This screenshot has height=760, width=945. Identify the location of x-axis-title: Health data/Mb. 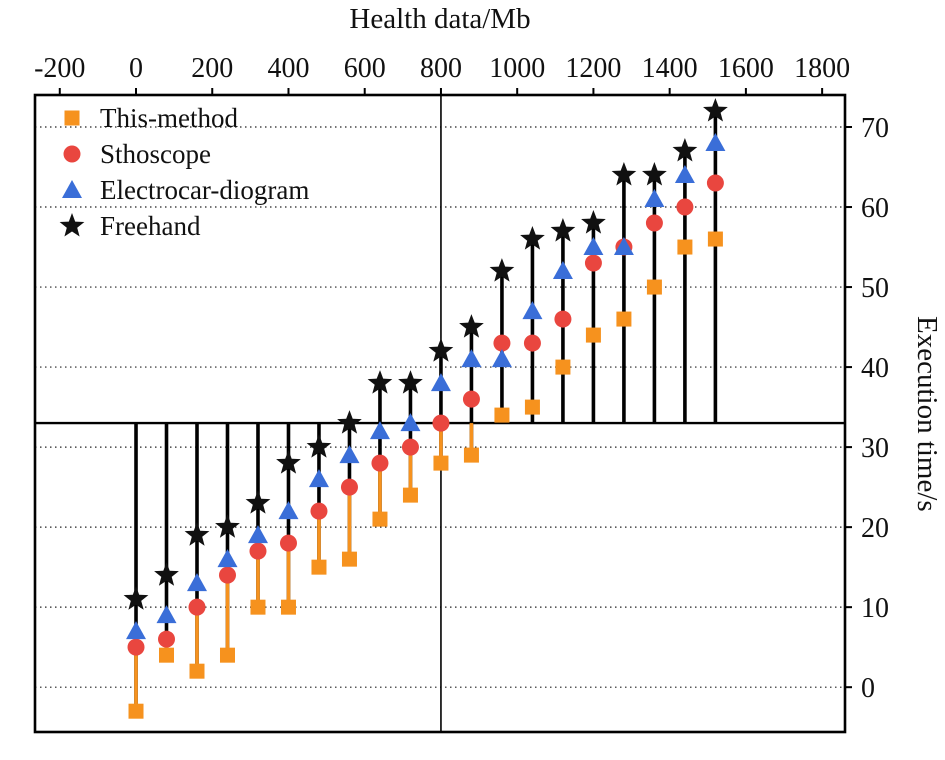
(440, 19).